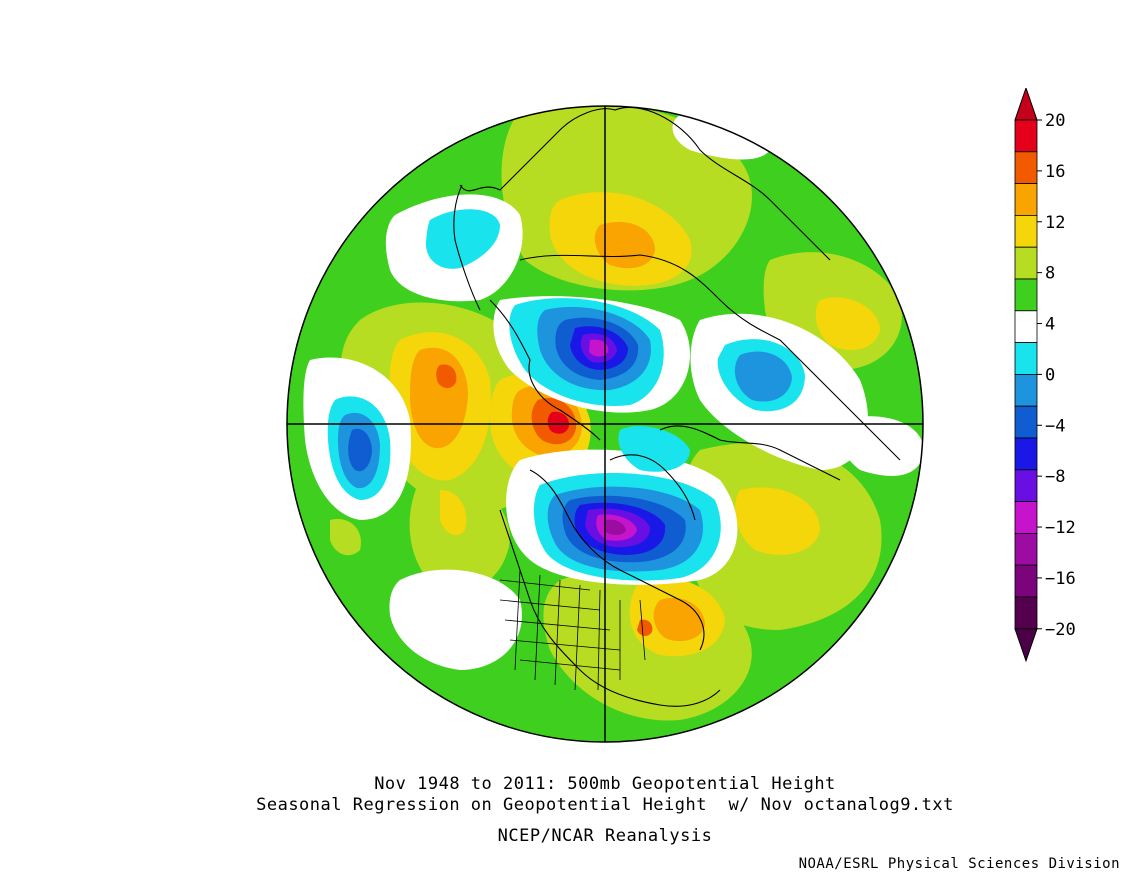 Image resolution: width=1130 pixels, height=874 pixels. What do you see at coordinates (1050, 325) in the screenshot?
I see `colorbar-label: 4` at bounding box center [1050, 325].